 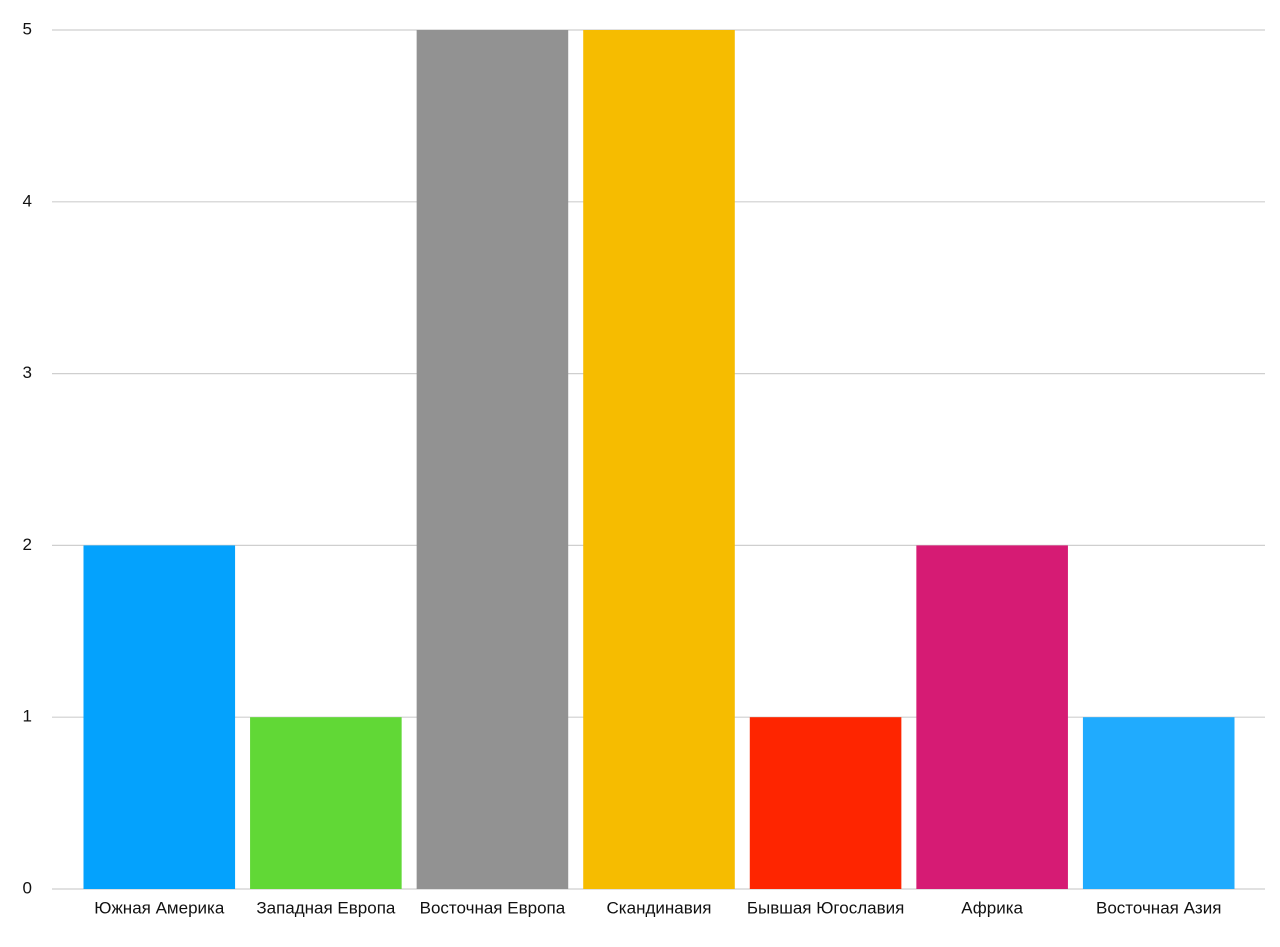 What do you see at coordinates (27, 200) in the screenshot?
I see `y-tick-label: 4` at bounding box center [27, 200].